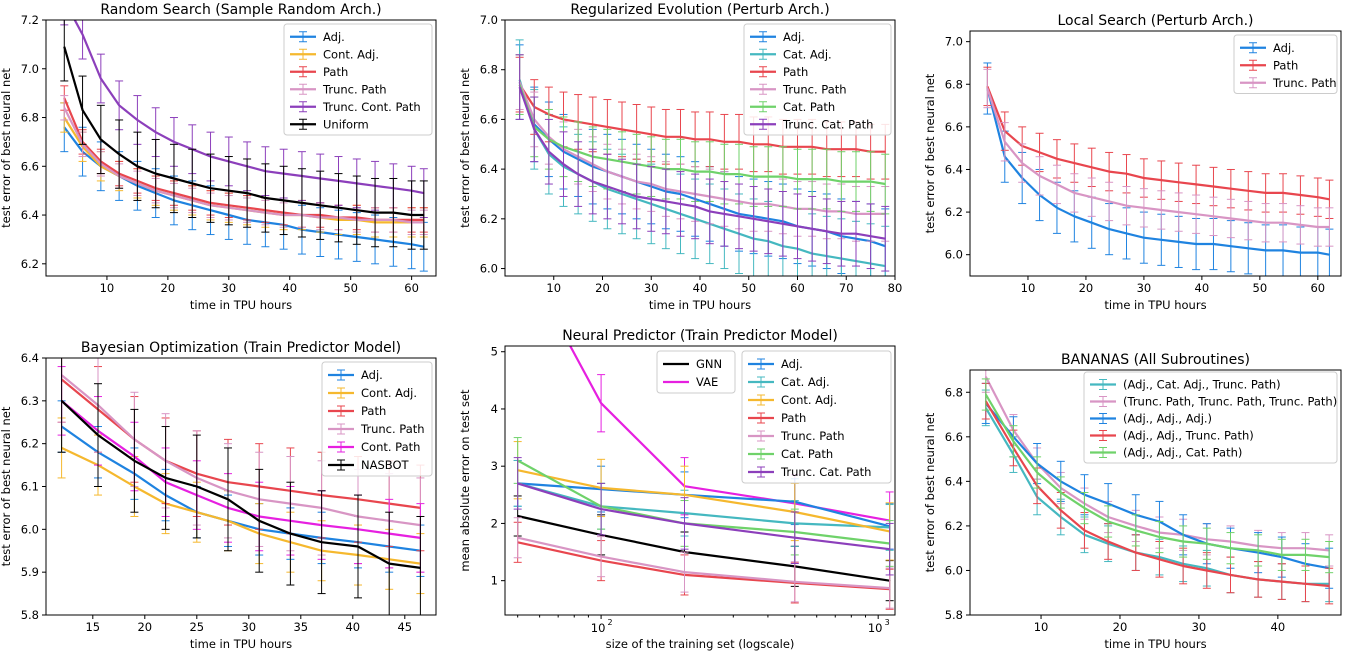 This screenshot has height=652, width=1349. What do you see at coordinates (1086, 288) in the screenshot?
I see `x-tick-label: 20` at bounding box center [1086, 288].